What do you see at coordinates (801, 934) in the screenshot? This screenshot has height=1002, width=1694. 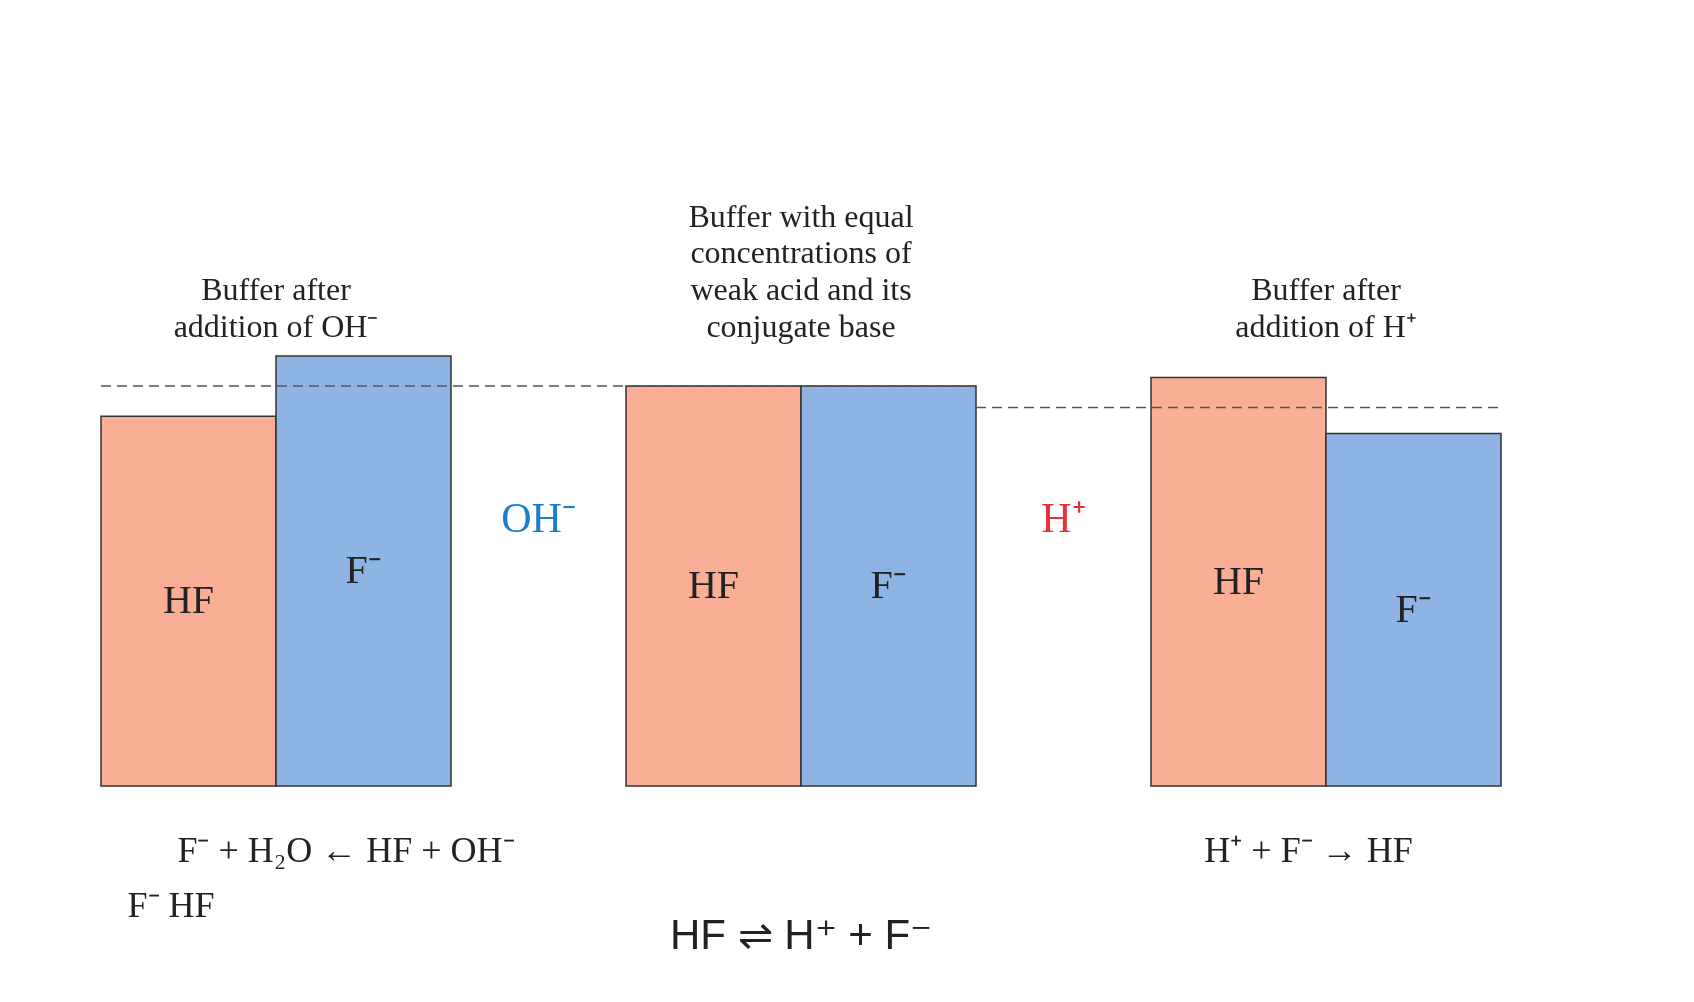 I see `text: HF ⇌ H⁺ + F⁻` at bounding box center [801, 934].